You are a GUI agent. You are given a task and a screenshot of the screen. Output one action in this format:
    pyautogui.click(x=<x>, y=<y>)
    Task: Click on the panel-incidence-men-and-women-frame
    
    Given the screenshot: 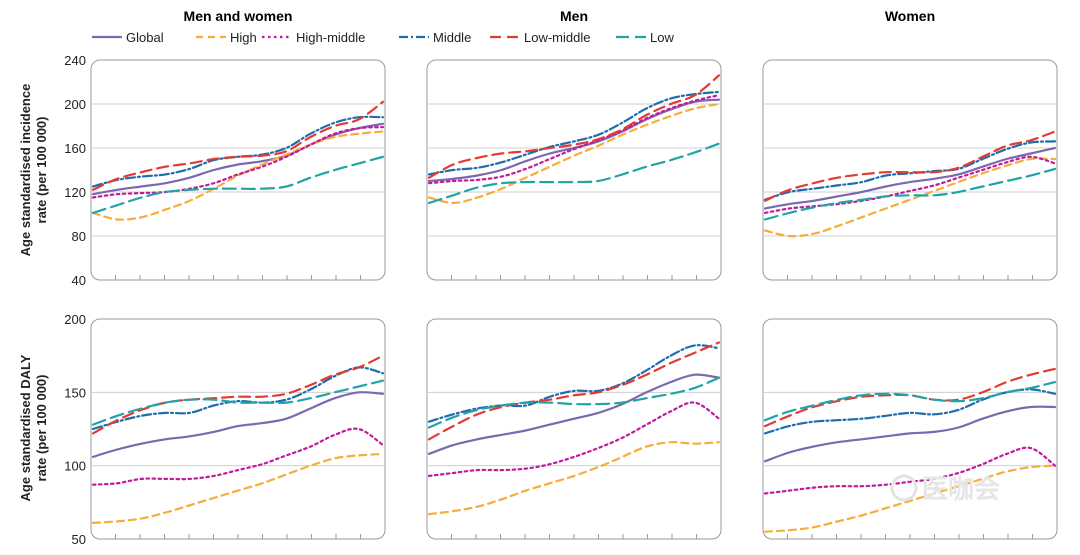 What is the action you would take?
    pyautogui.click(x=238, y=170)
    